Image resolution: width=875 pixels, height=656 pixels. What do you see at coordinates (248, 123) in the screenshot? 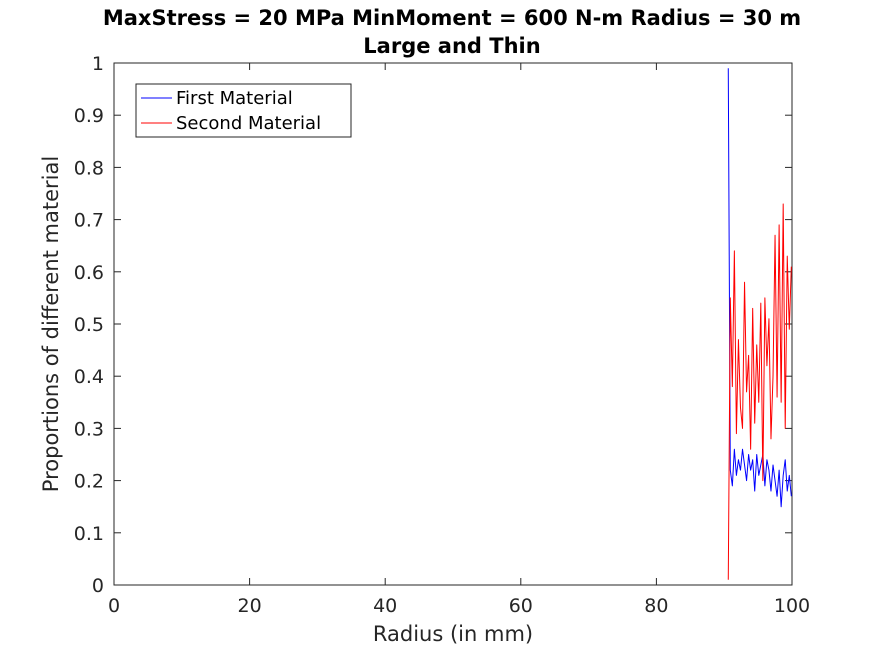
I see `legend-label-second-material: Second Material` at bounding box center [248, 123].